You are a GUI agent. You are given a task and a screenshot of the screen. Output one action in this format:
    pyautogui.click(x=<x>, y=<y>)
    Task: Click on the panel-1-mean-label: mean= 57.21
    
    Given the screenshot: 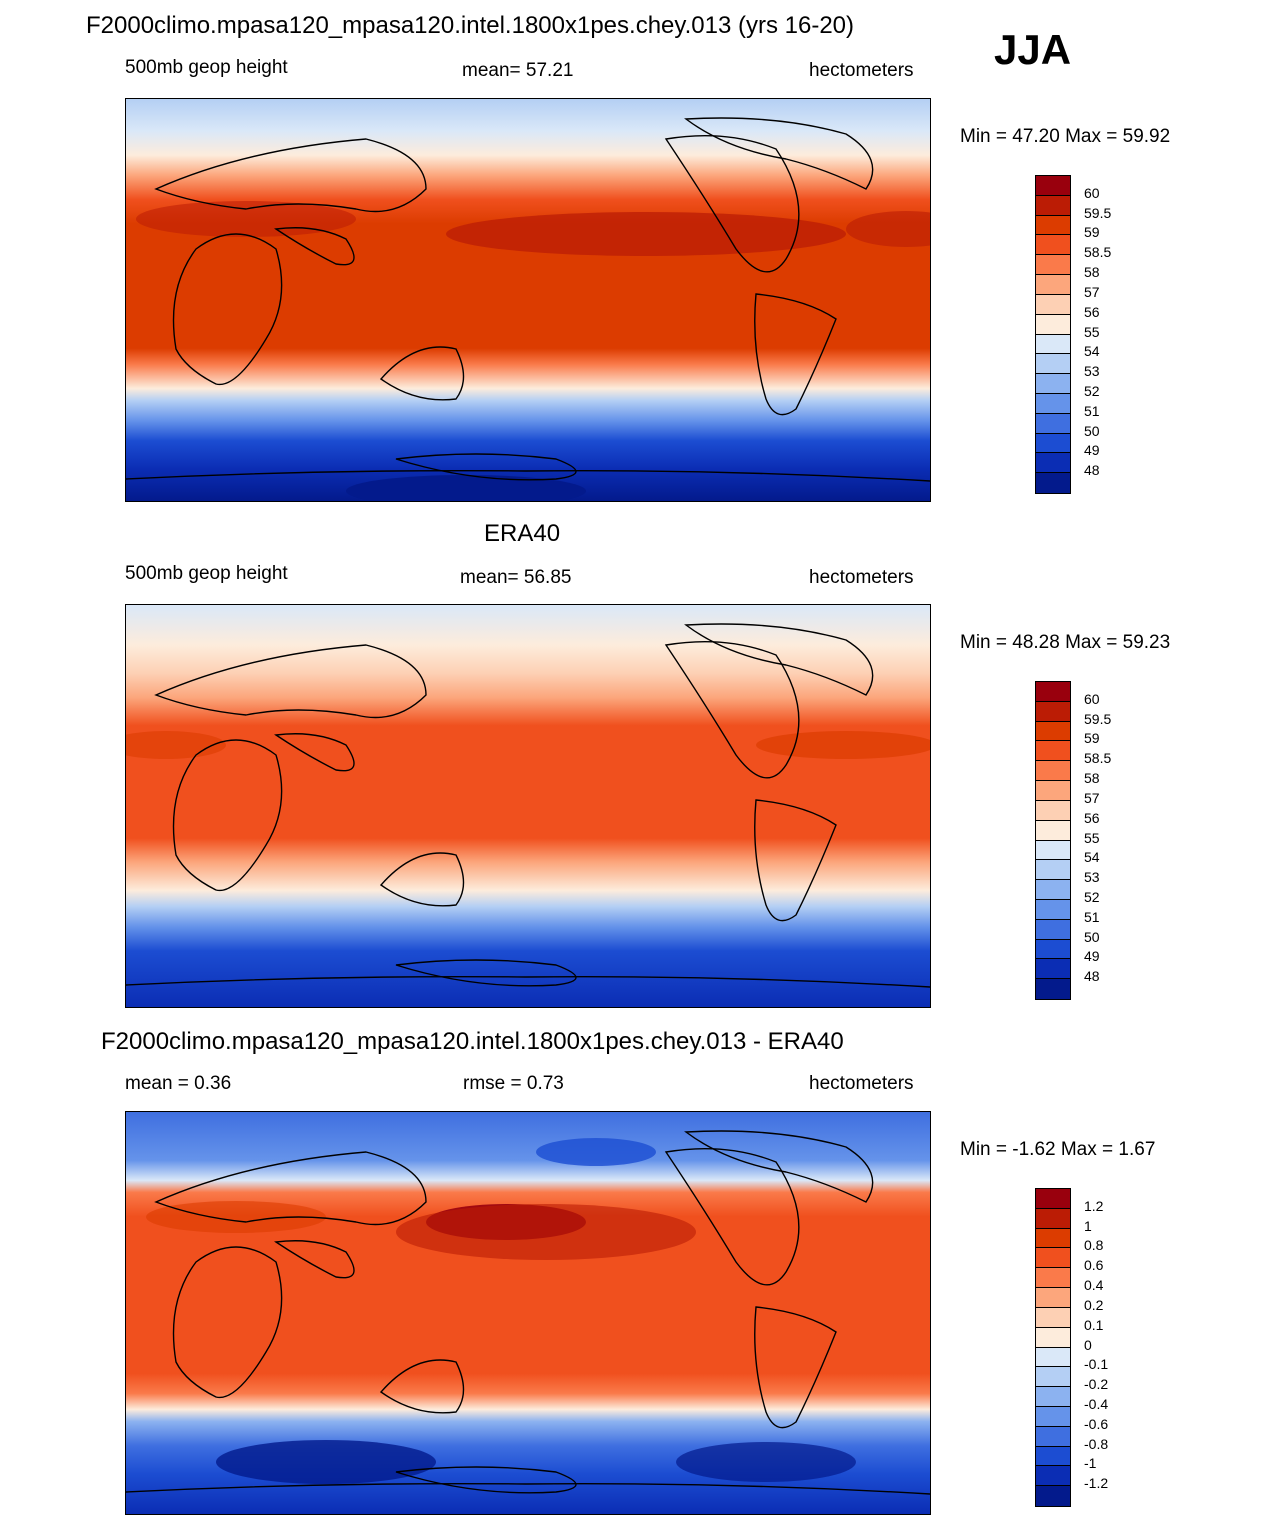 What is the action you would take?
    pyautogui.click(x=518, y=70)
    